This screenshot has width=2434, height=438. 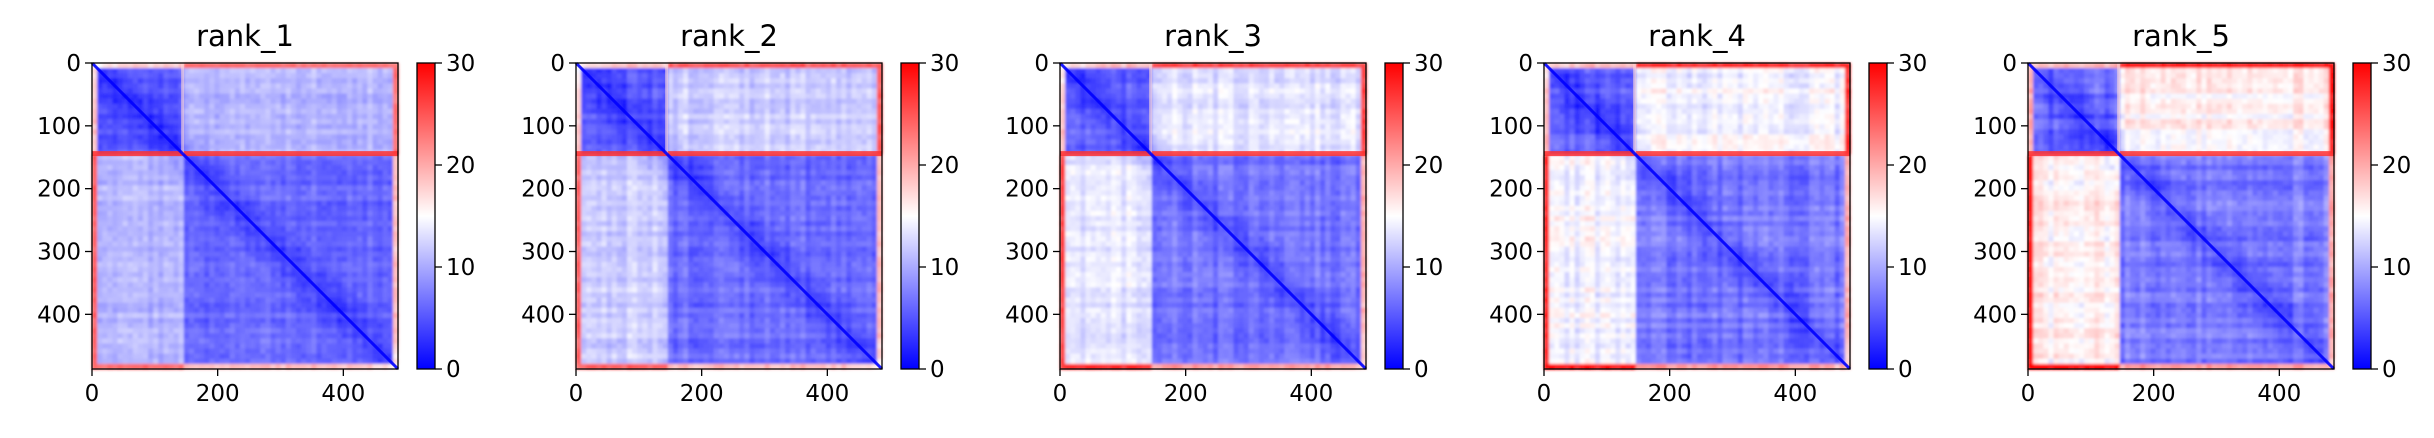 What do you see at coordinates (1213, 36) in the screenshot?
I see `panel-title: rank_3` at bounding box center [1213, 36].